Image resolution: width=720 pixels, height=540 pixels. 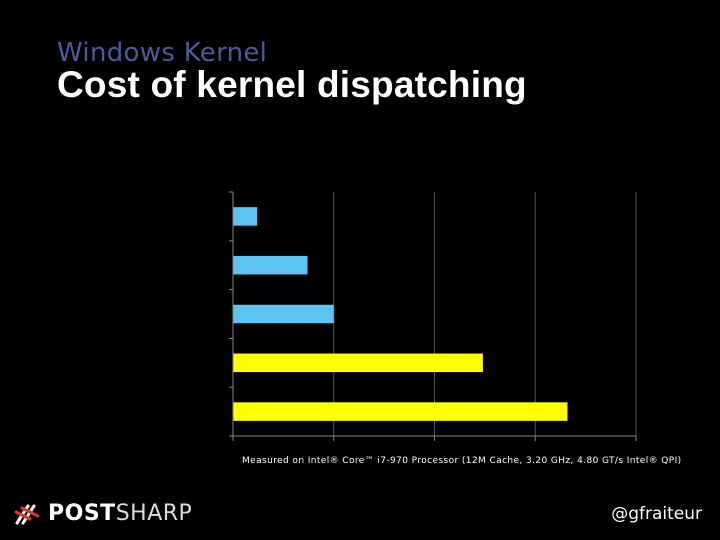 What do you see at coordinates (82, 513) in the screenshot?
I see `logo-wordmark-bold: POST` at bounding box center [82, 513].